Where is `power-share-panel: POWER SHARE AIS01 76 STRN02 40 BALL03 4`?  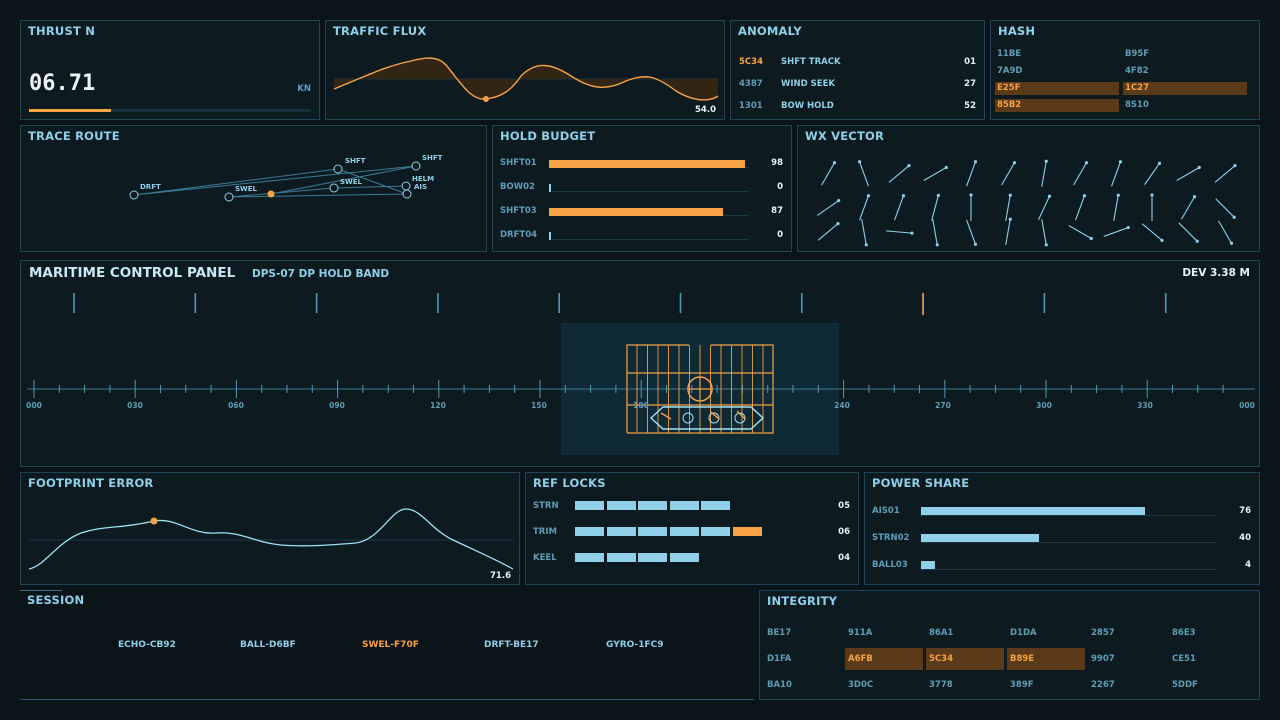
power-share-panel: POWER SHARE AIS01 76 STRN02 40 BALL03 4 is located at coordinates (1062, 528).